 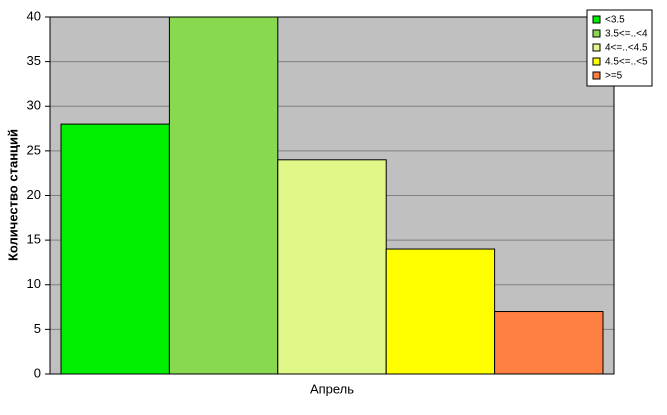 What do you see at coordinates (34, 194) in the screenshot?
I see `y-tick-label: 20` at bounding box center [34, 194].